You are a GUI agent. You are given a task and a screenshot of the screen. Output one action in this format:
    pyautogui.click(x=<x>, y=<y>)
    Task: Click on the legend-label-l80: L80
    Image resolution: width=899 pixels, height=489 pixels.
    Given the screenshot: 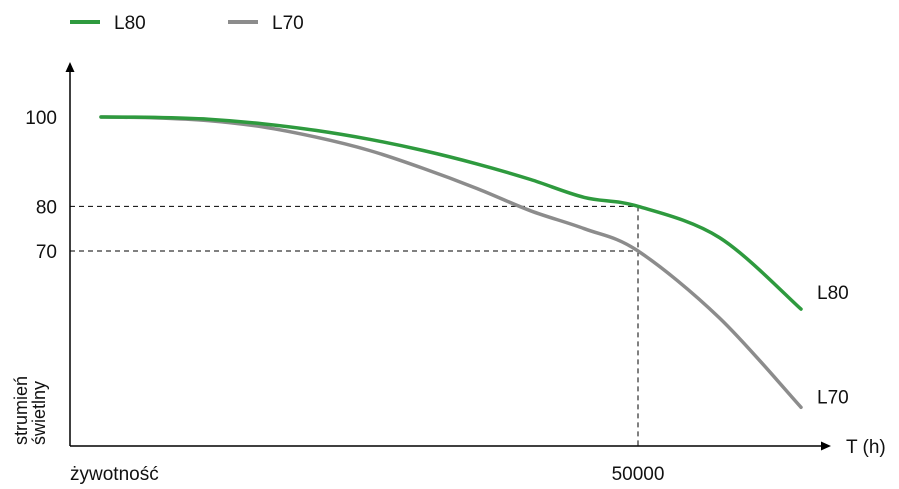 What is the action you would take?
    pyautogui.click(x=130, y=23)
    